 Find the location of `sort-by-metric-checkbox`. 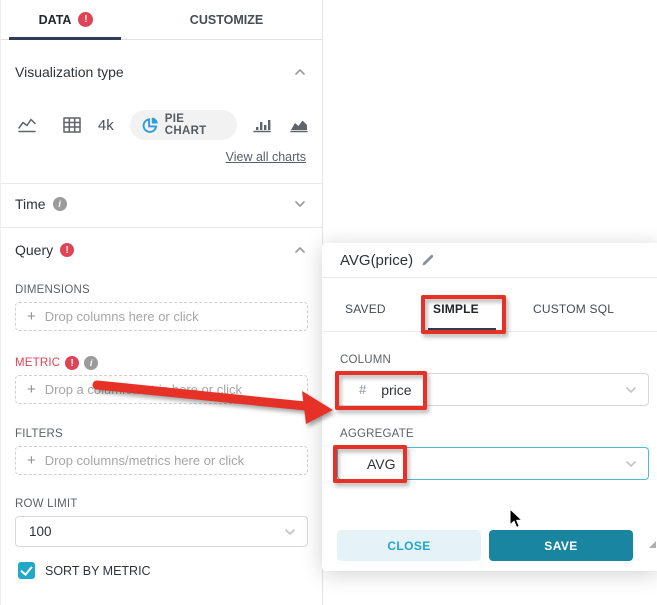

sort-by-metric-checkbox is located at coordinates (26, 570).